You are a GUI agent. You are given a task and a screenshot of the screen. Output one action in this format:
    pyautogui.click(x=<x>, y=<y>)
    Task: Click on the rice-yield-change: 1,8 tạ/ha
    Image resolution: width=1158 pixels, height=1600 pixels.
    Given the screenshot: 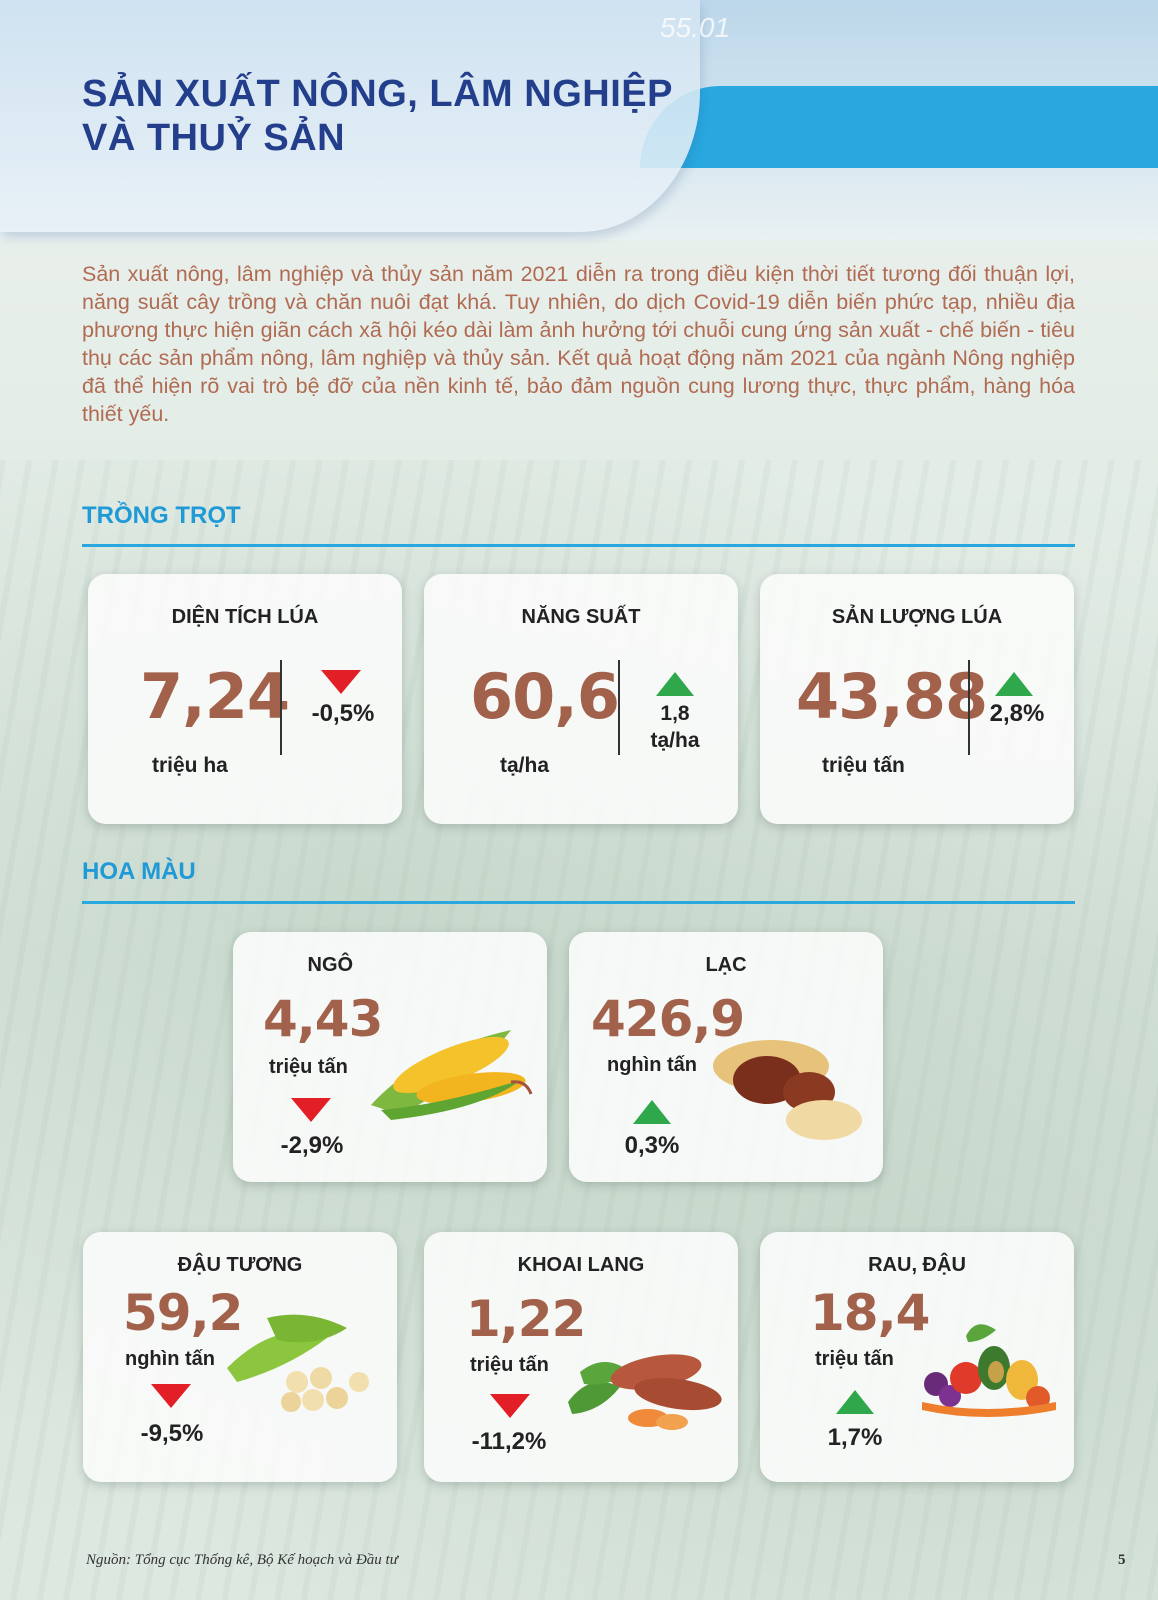 What is the action you would take?
    pyautogui.click(x=675, y=727)
    